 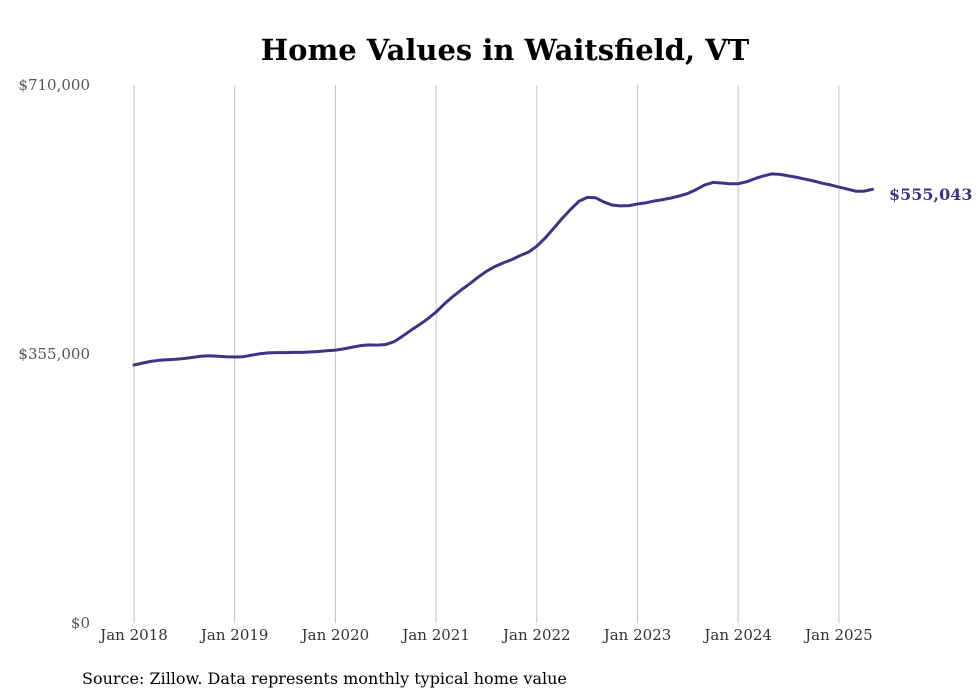 I want to click on end-value-label: $555,043, so click(x=931, y=194).